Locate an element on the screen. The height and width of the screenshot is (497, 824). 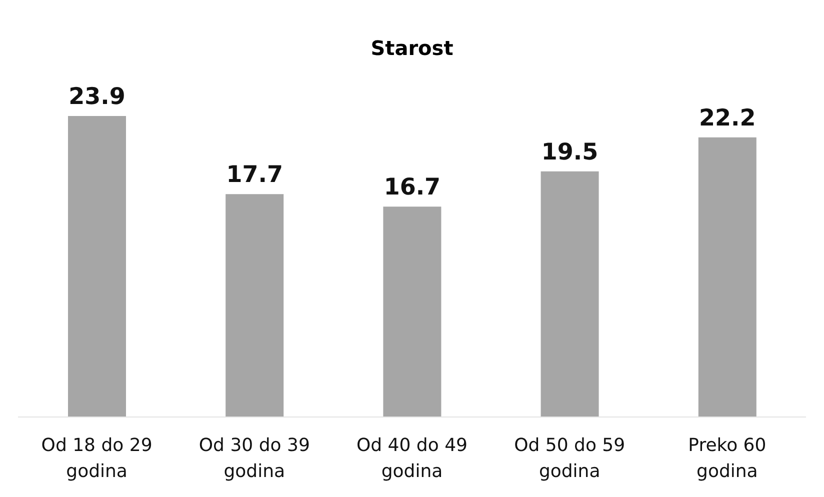
data-label: 23.9 is located at coordinates (97, 97).